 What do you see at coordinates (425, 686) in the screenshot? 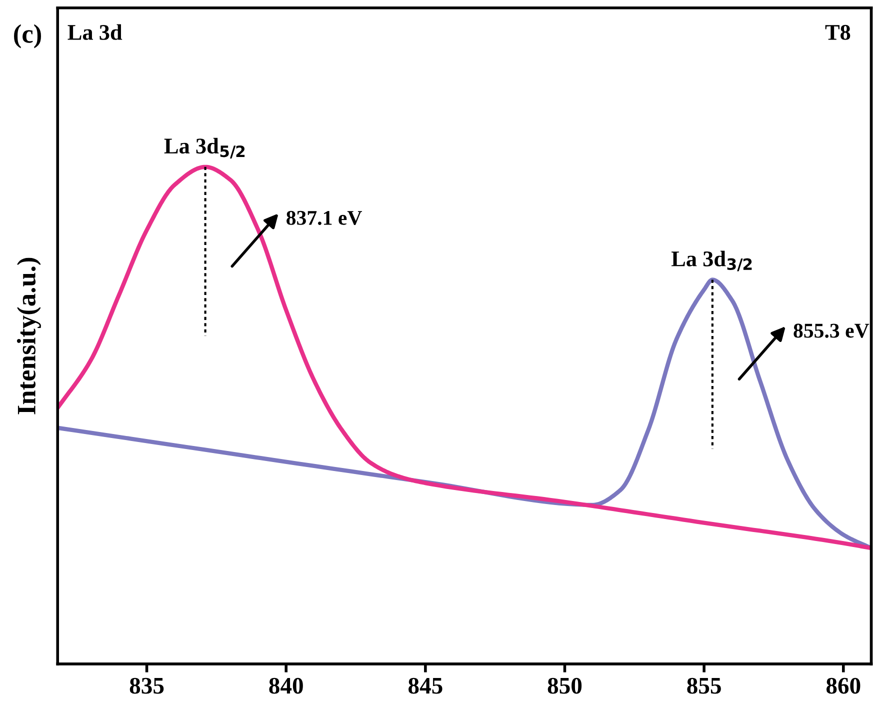
I see `x-tick-label: 845` at bounding box center [425, 686].